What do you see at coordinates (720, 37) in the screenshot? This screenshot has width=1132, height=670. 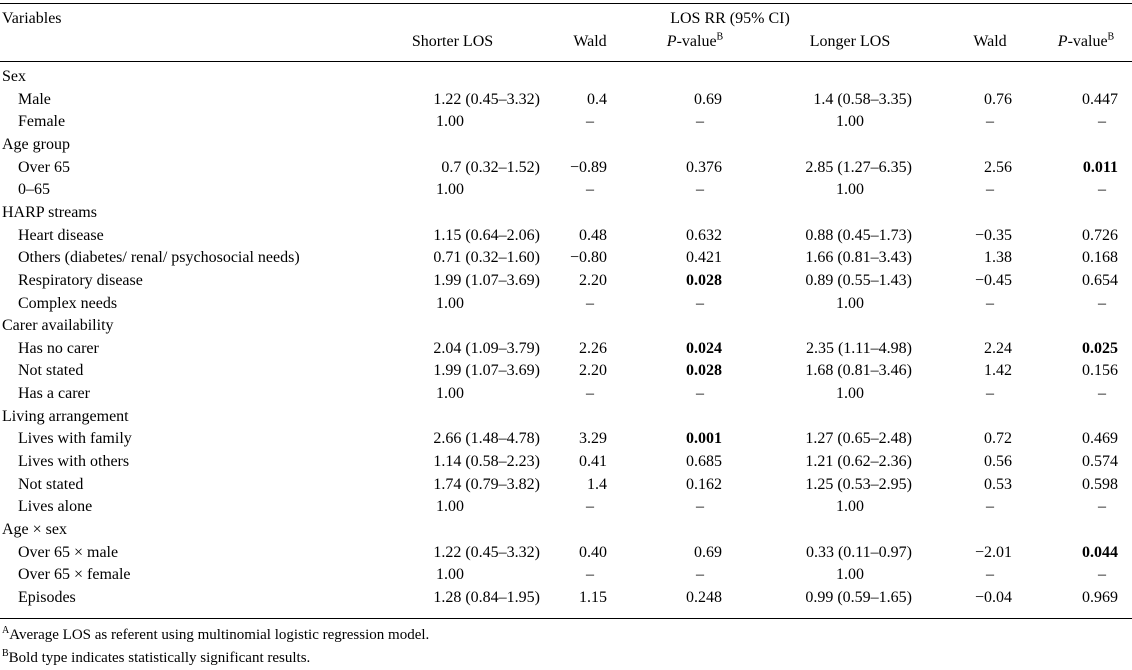 I see `header-p-sup: B` at bounding box center [720, 37].